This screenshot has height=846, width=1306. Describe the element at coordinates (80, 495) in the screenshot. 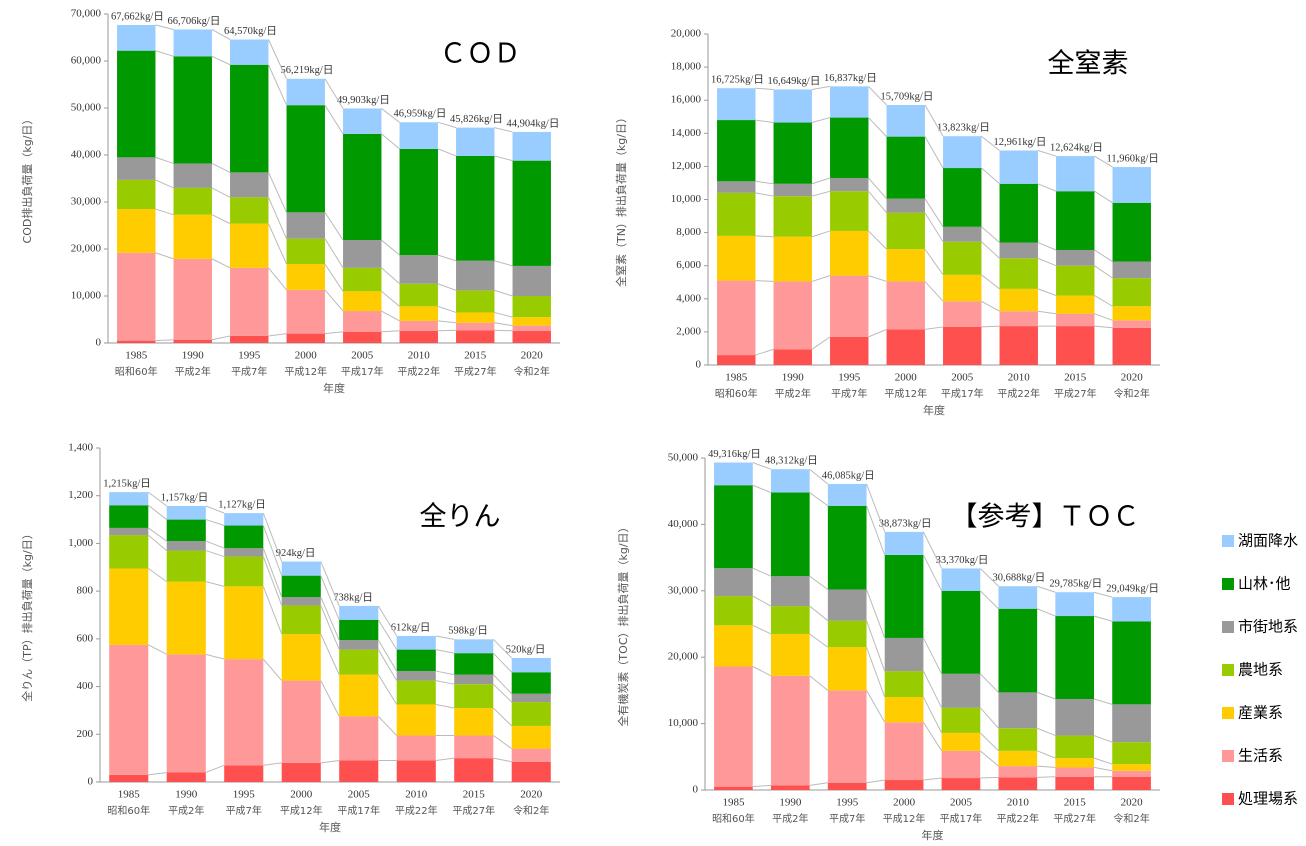

I see `y-tick-label: 1,200` at that location.